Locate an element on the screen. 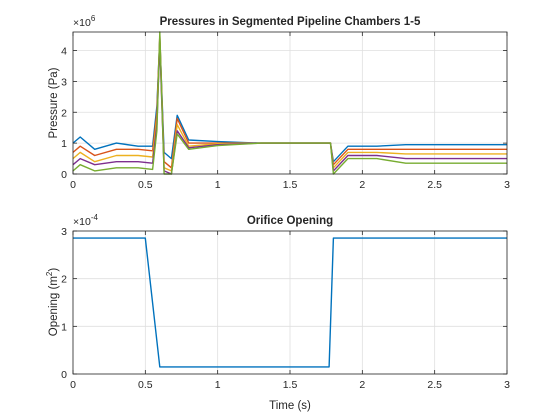 This screenshot has height=420, width=560. y-axis-label-sup: 2 is located at coordinates (49, 273).